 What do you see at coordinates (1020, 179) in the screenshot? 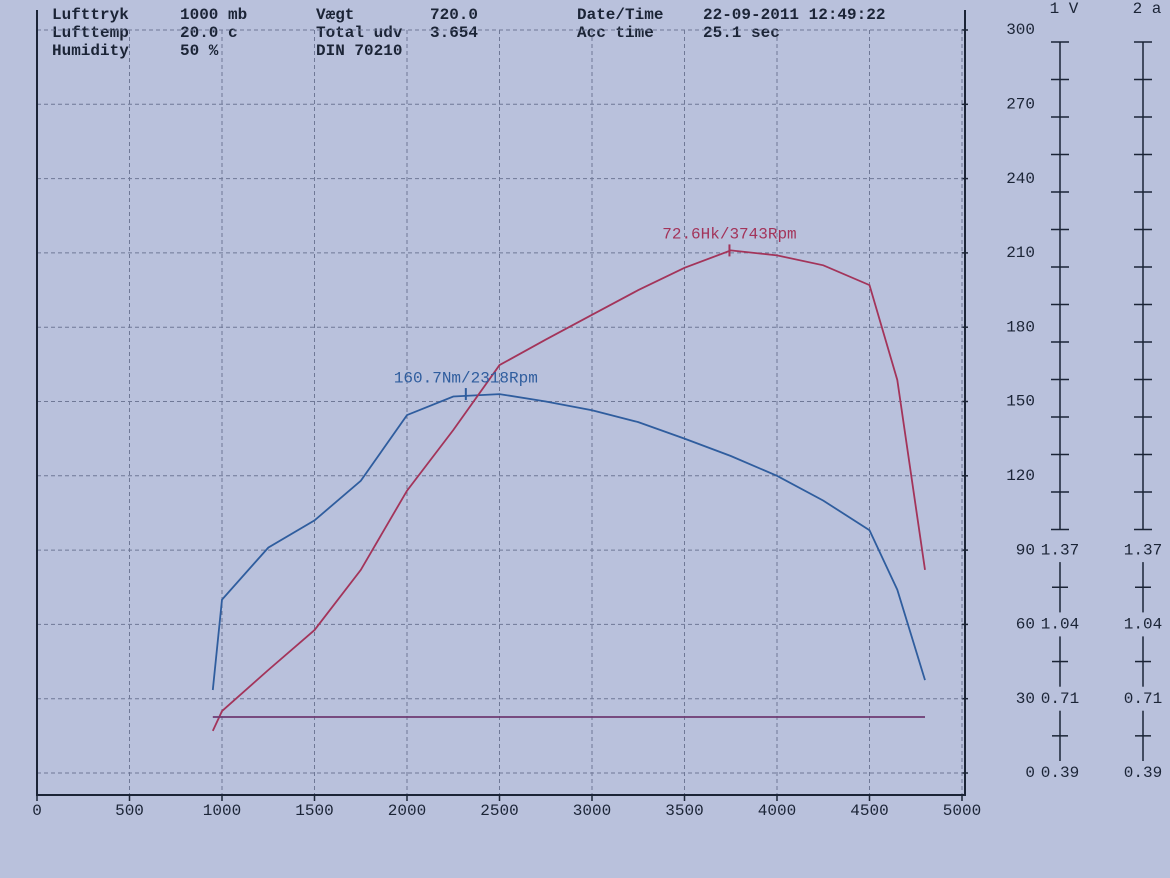
I see `y-tick-label: 240` at bounding box center [1020, 179].